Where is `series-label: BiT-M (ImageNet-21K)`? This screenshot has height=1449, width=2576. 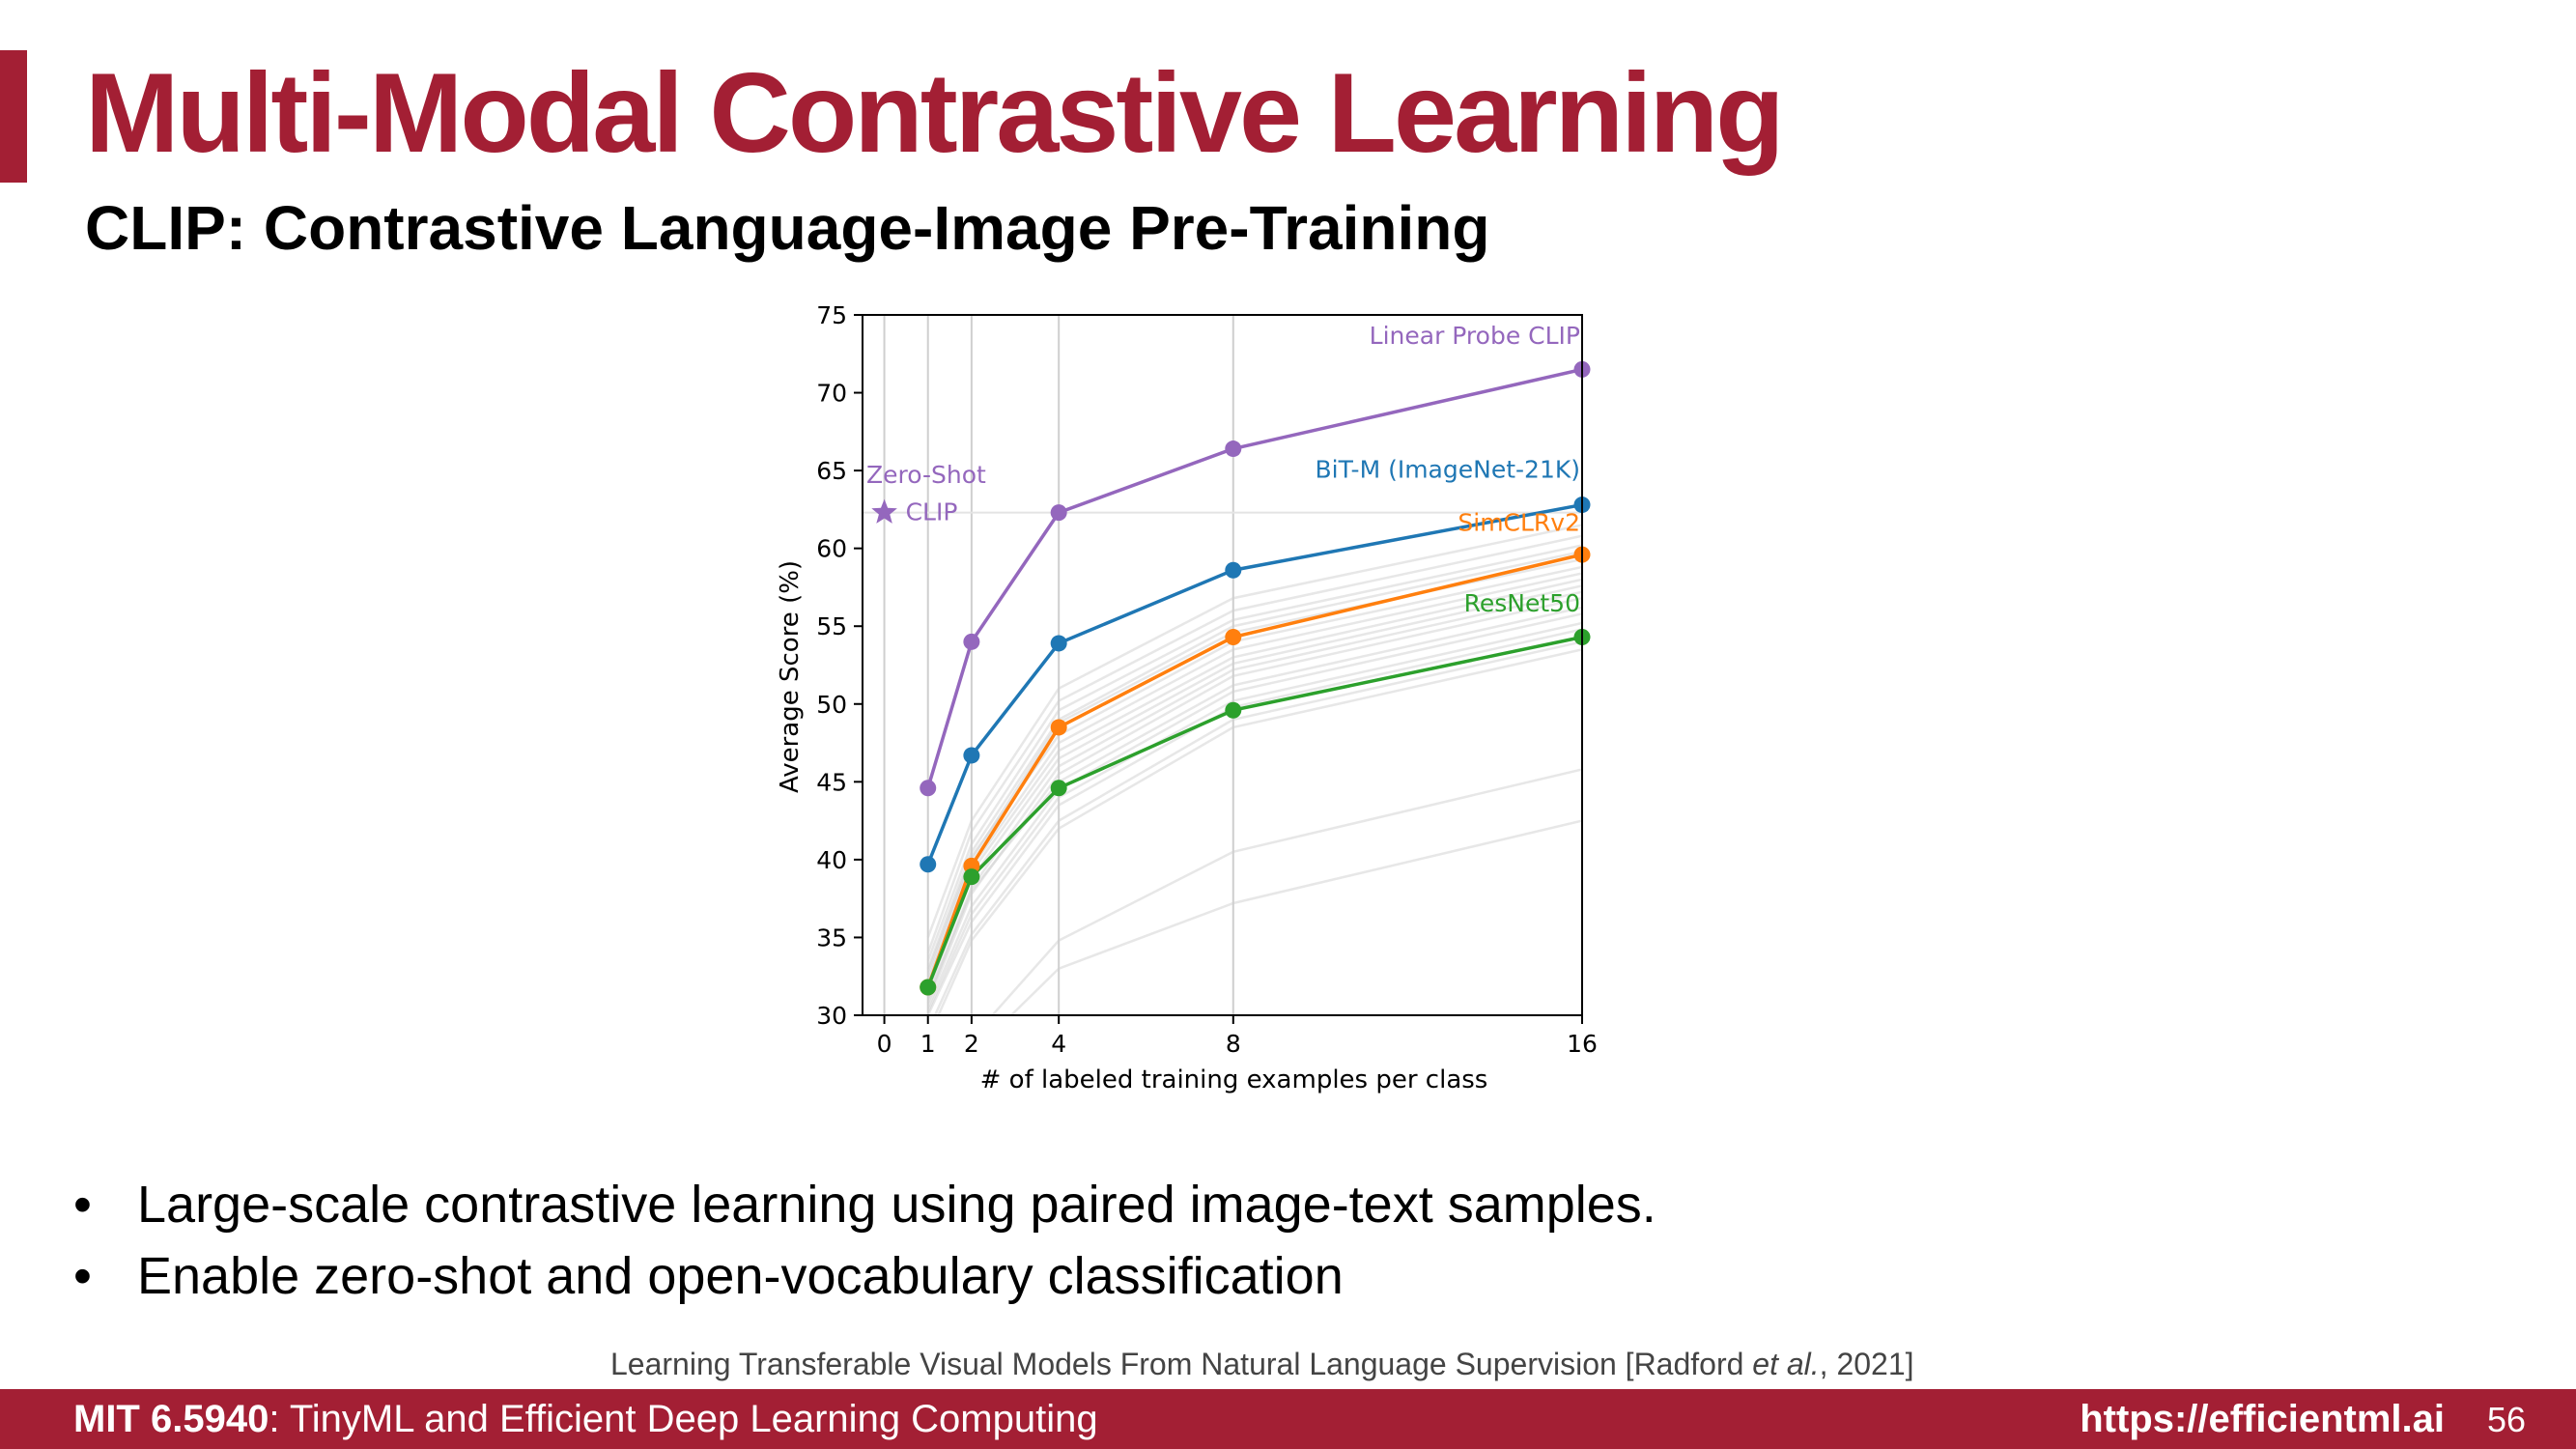 series-label: BiT-M (ImageNet-21K) is located at coordinates (1447, 470).